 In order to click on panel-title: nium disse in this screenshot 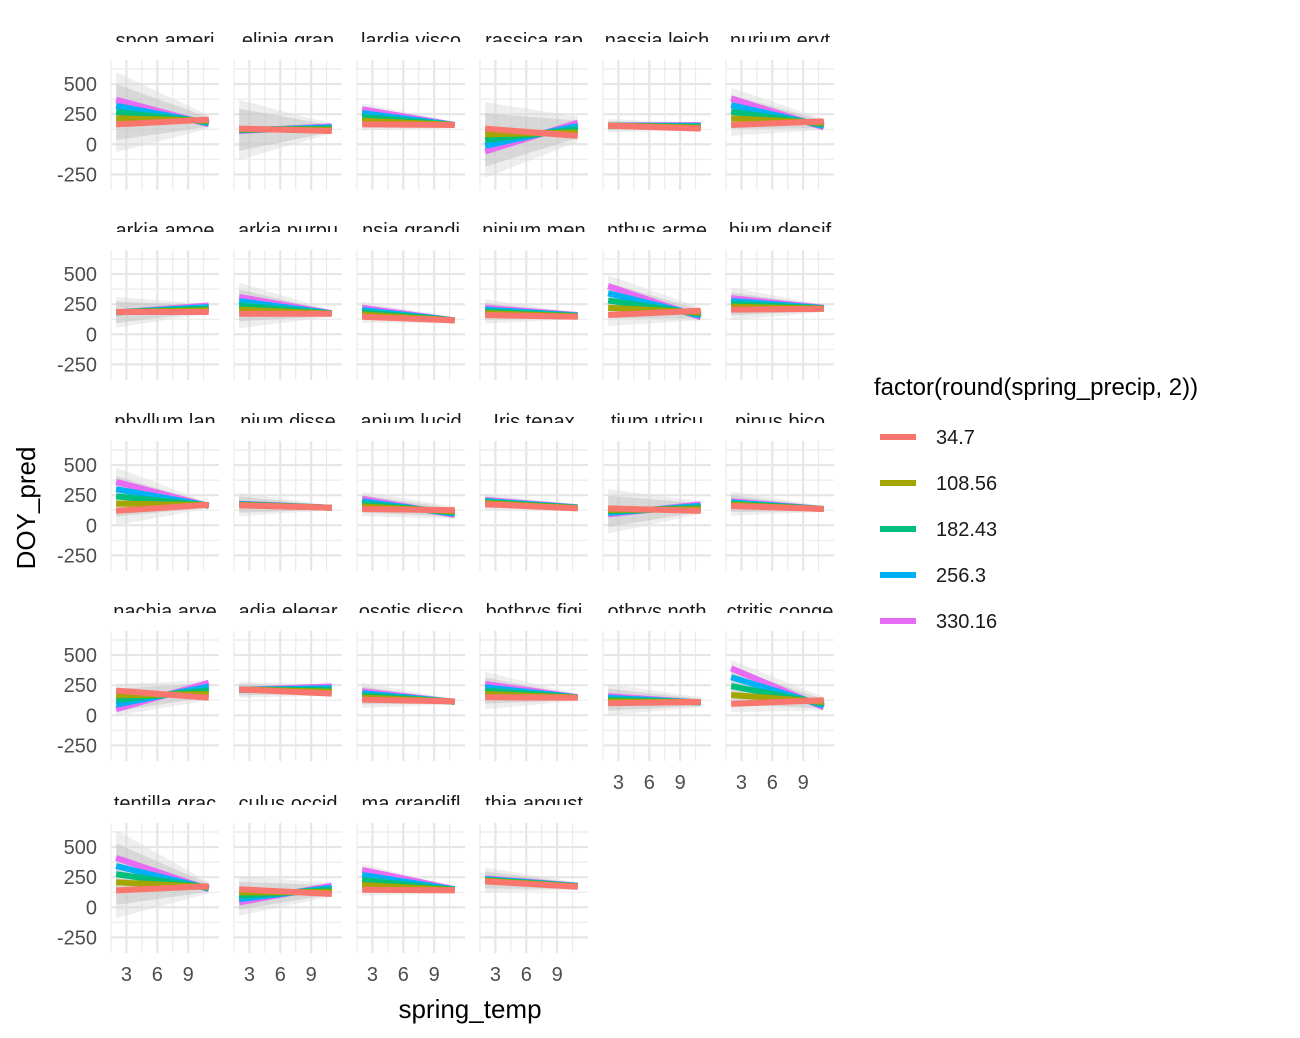, I will do `click(288, 422)`.